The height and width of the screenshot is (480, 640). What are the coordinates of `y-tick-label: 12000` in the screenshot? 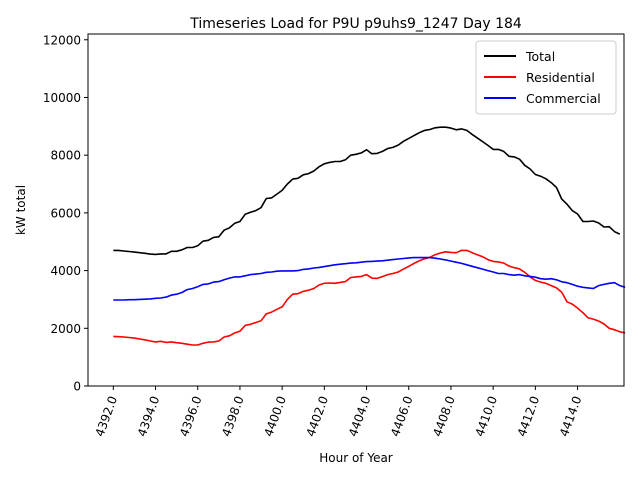 It's located at (62, 40).